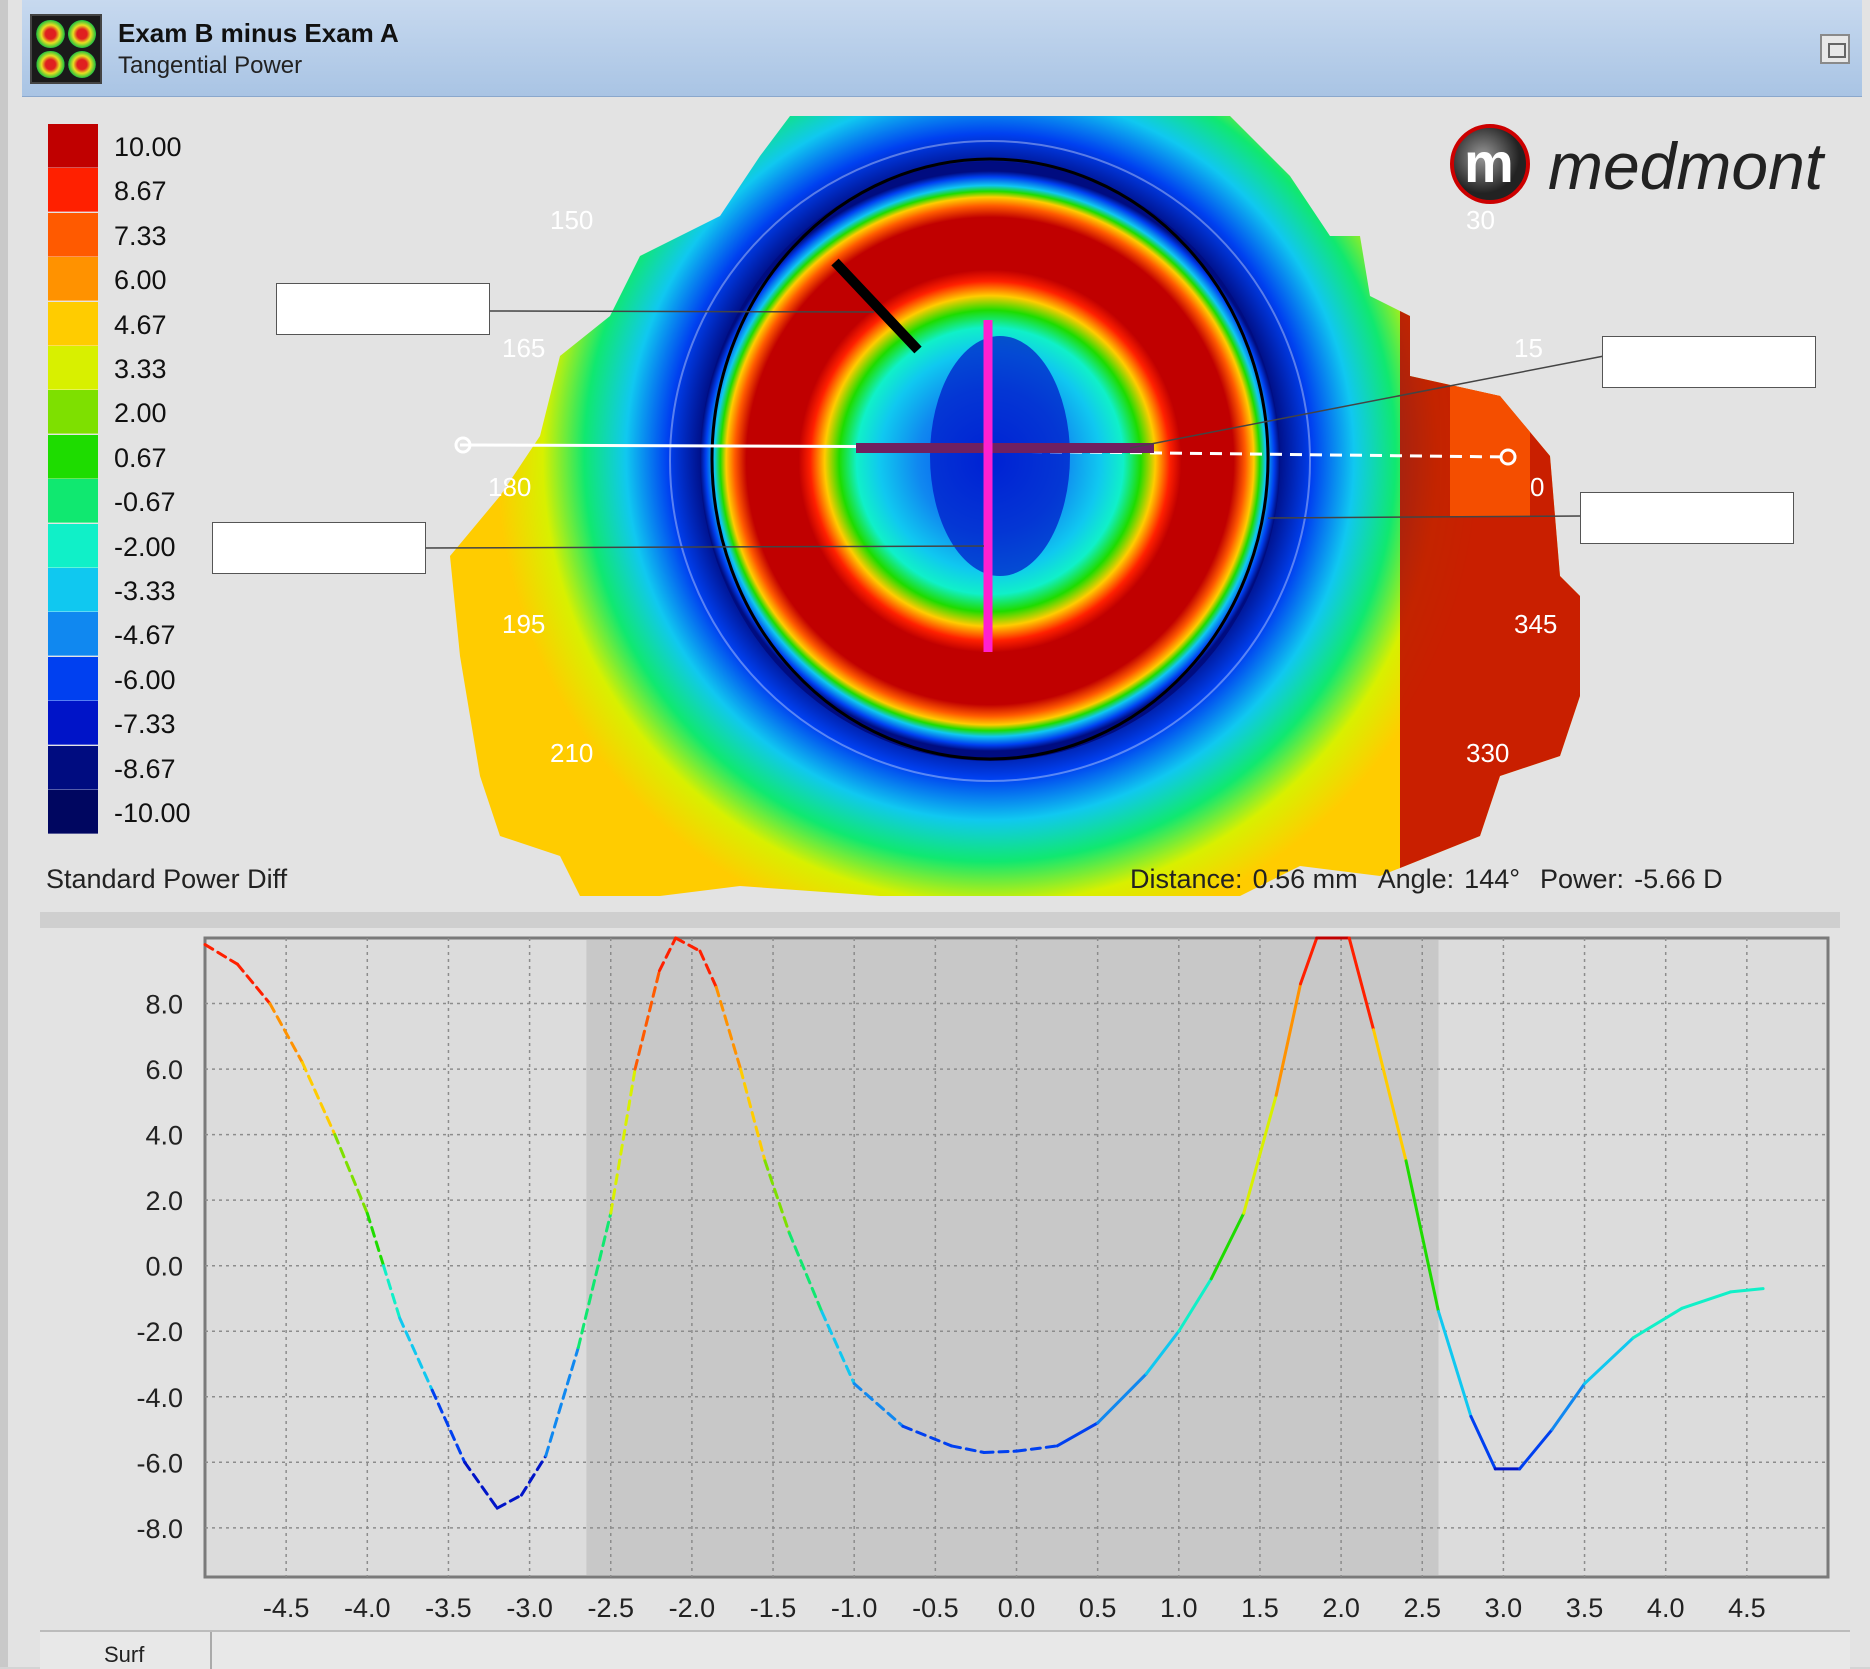 The width and height of the screenshot is (1870, 1669). I want to click on x-tick-label: -4.5, so click(286, 1608).